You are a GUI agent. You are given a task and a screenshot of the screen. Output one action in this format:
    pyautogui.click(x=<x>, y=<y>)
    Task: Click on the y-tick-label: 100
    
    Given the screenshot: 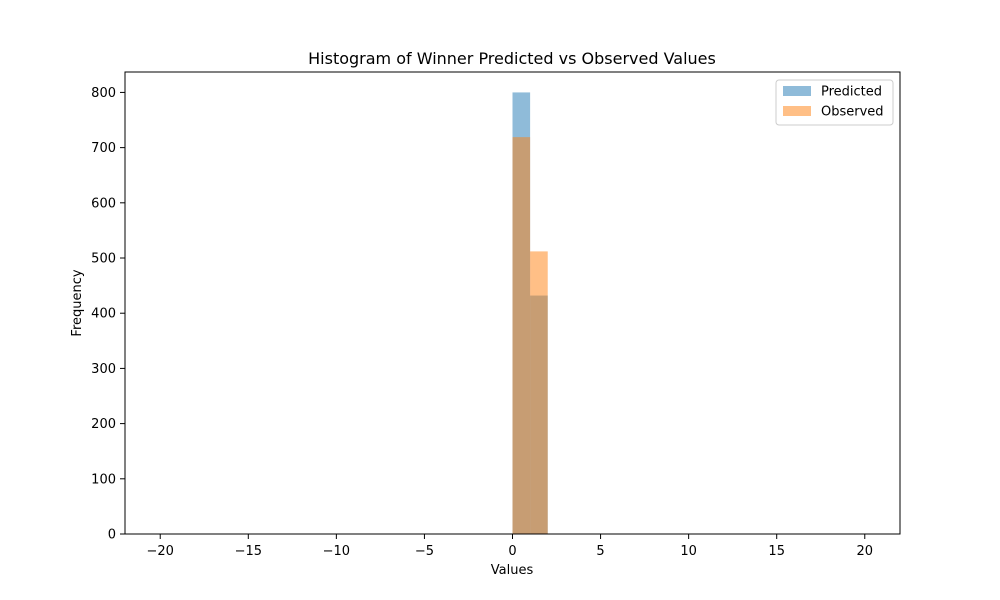 What is the action you would take?
    pyautogui.click(x=103, y=479)
    